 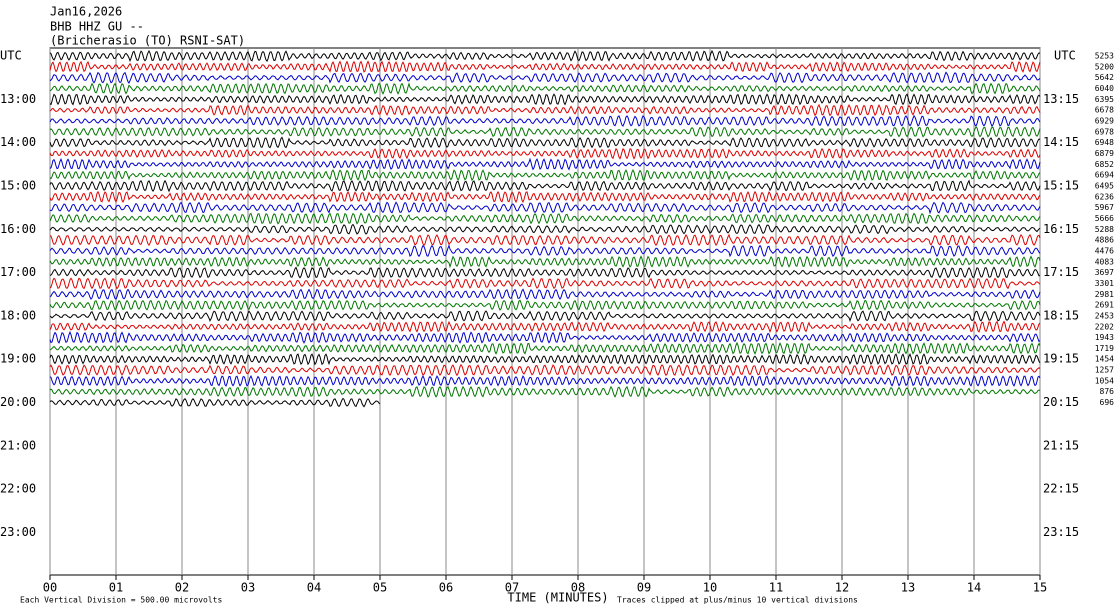 What do you see at coordinates (18, 185) in the screenshot?
I see `left-hour-label: 15:00` at bounding box center [18, 185].